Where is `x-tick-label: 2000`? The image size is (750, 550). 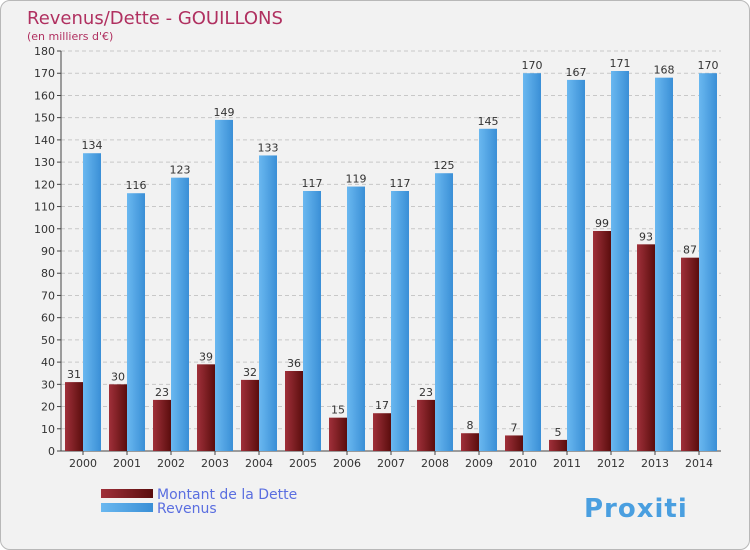
x-tick-label: 2000 is located at coordinates (83, 463).